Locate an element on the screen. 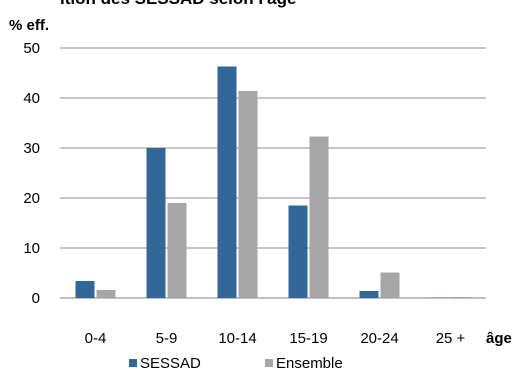  x-tick-label: 25 + is located at coordinates (451, 338).